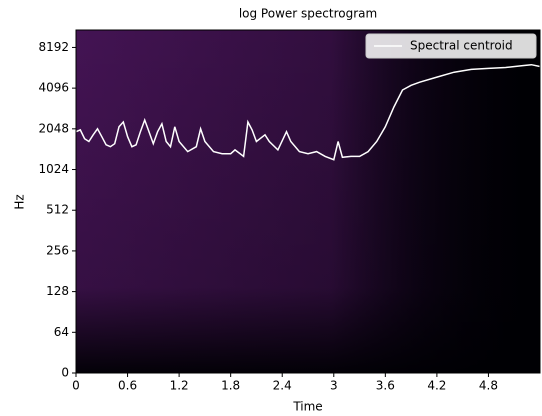 The width and height of the screenshot is (542, 416). Describe the element at coordinates (53, 47) in the screenshot. I see `y-tick-label: 8192` at that location.